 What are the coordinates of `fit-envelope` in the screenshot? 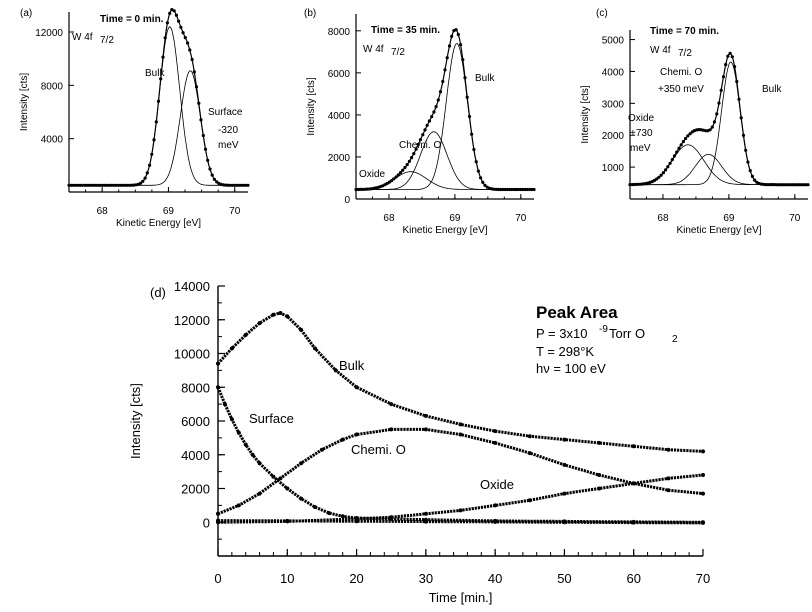 It's located at (158, 97).